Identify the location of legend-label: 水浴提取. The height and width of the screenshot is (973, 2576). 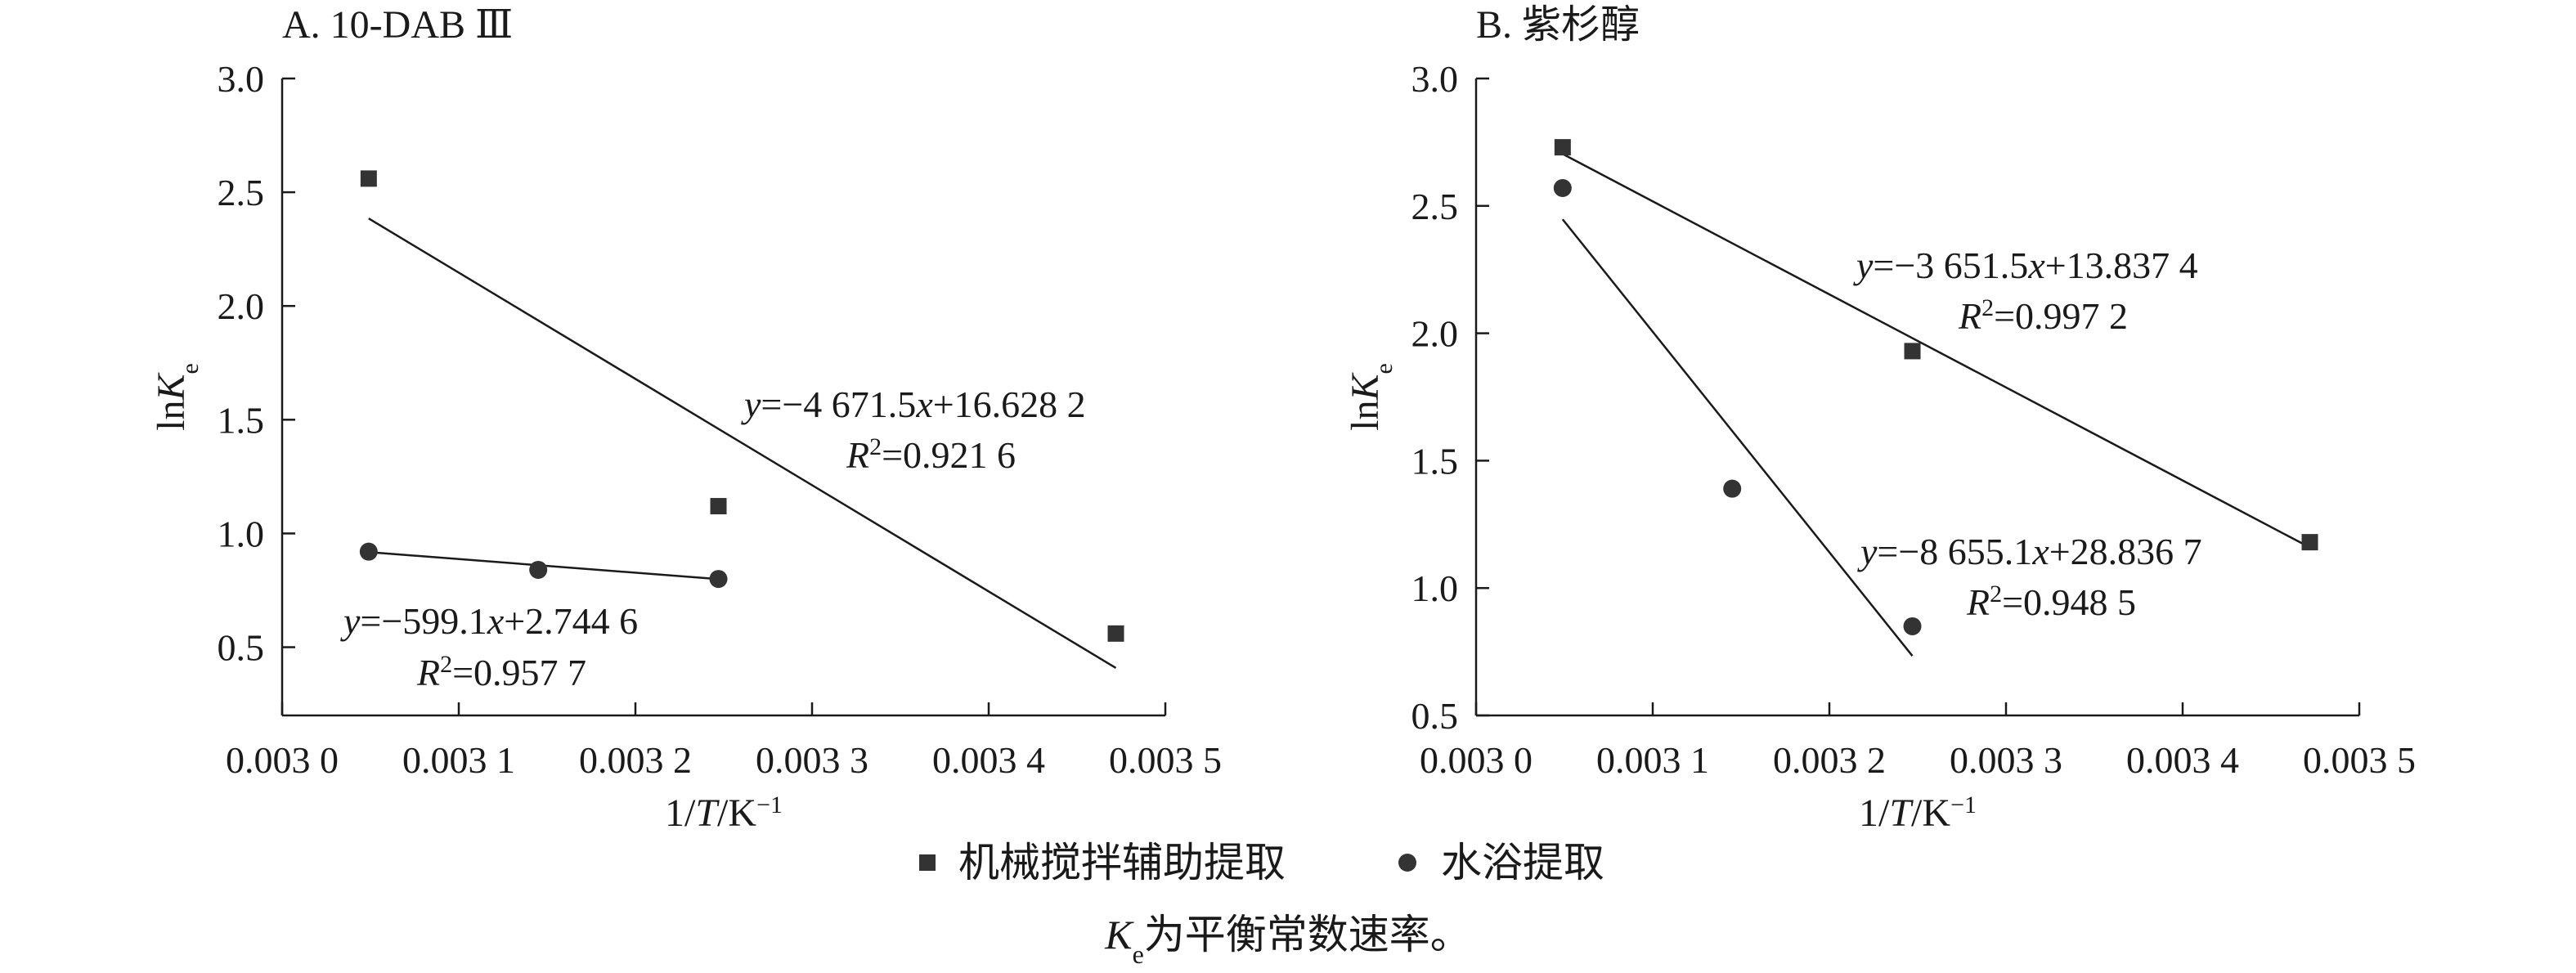
(1522, 863).